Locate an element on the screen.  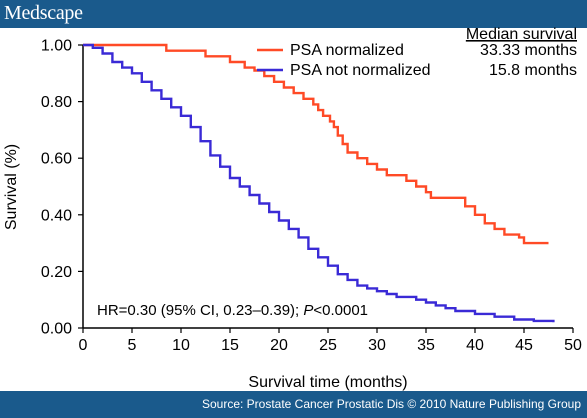
psa-not-normalized-median: 15.8 months is located at coordinates (533, 70).